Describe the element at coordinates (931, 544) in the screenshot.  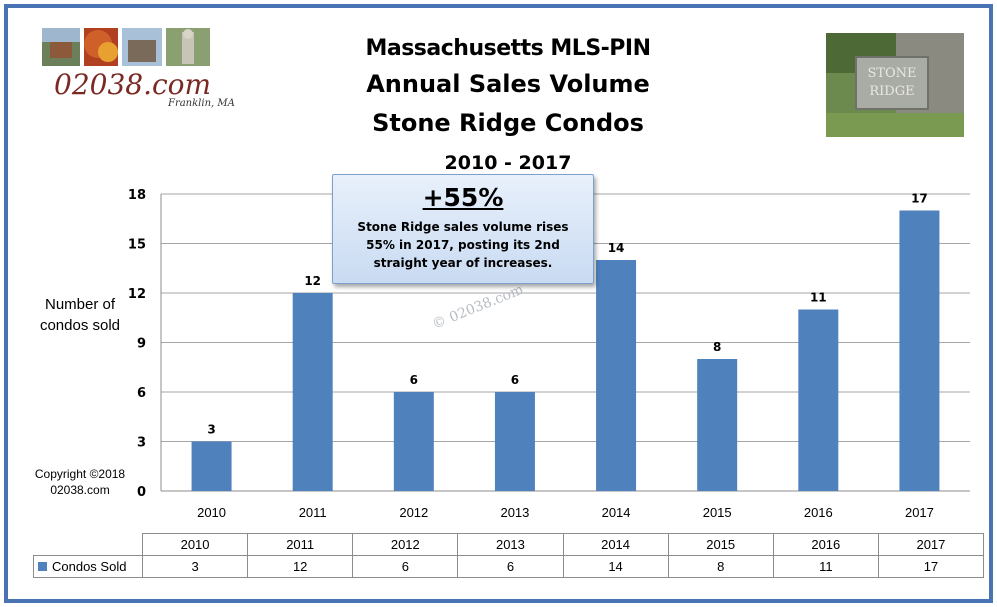
I see `data-table-header-cell: 2017` at that location.